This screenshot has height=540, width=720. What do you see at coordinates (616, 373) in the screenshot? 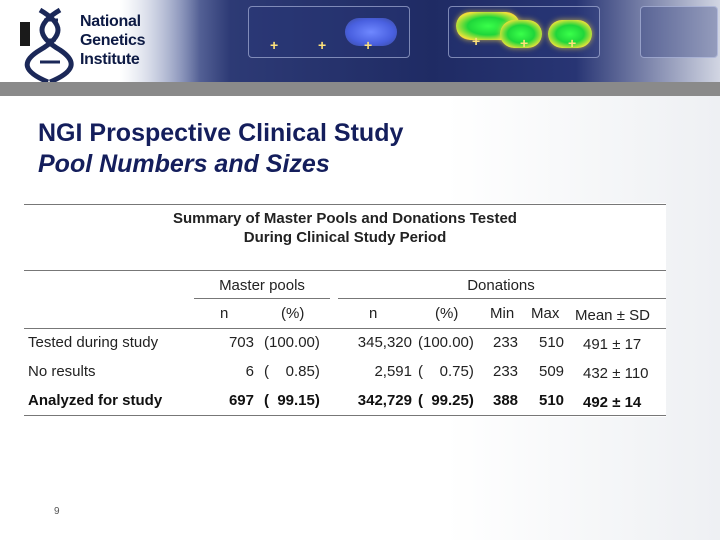
I see `table-cell: 432 ± 110` at bounding box center [616, 373].